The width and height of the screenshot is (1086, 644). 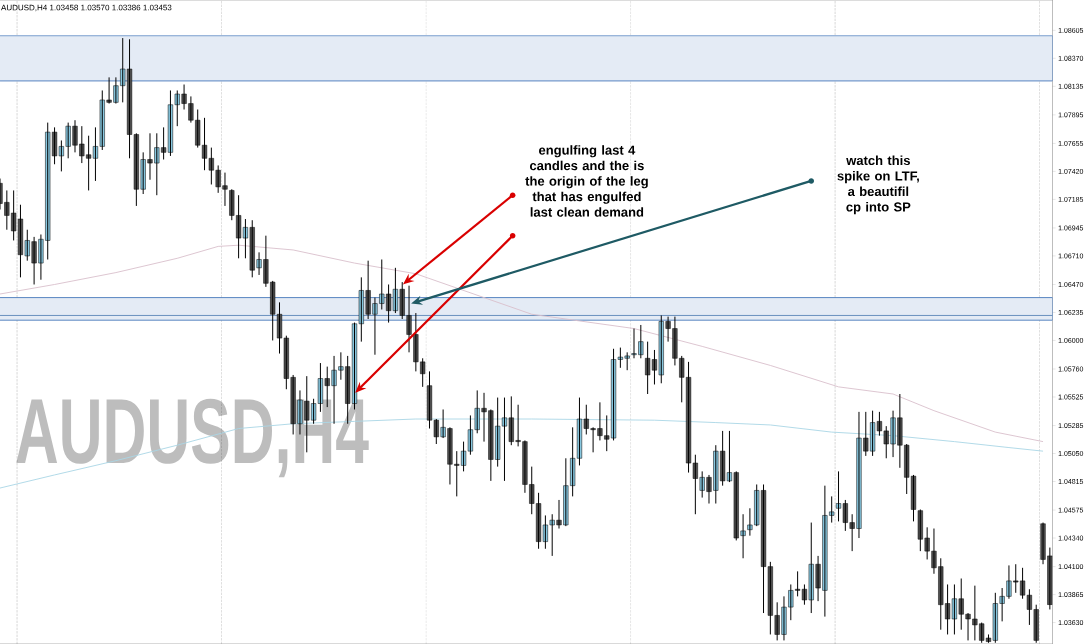 What do you see at coordinates (86, 8) in the screenshot?
I see `text: AUDUSD,H4 1.03458 1.03570 1.03386 1.03453` at bounding box center [86, 8].